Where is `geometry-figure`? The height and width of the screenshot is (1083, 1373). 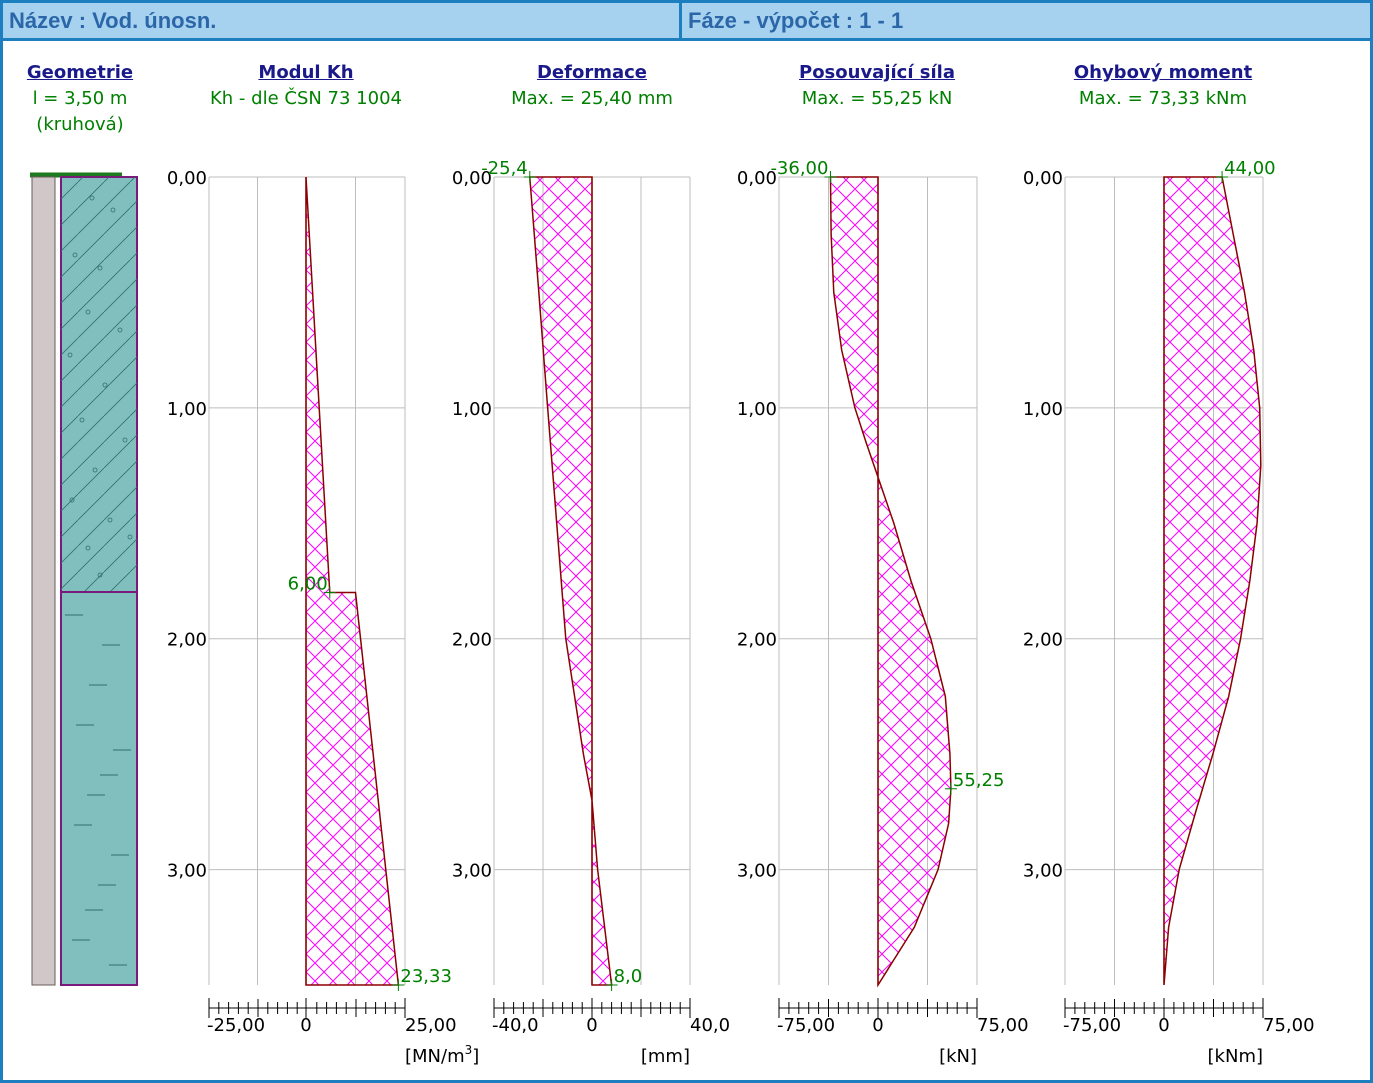 geometry-figure is located at coordinates (84, 579).